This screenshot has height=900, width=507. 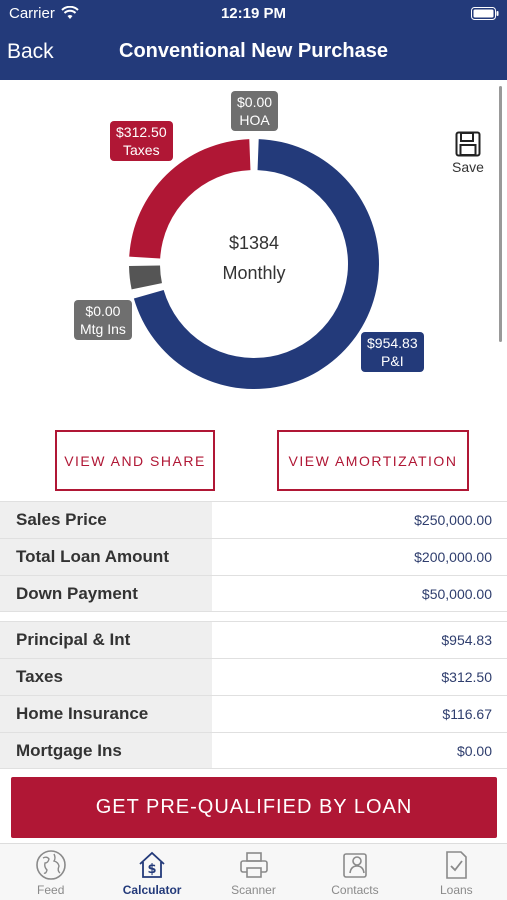 What do you see at coordinates (500, 214) in the screenshot?
I see `scroll-indicator` at bounding box center [500, 214].